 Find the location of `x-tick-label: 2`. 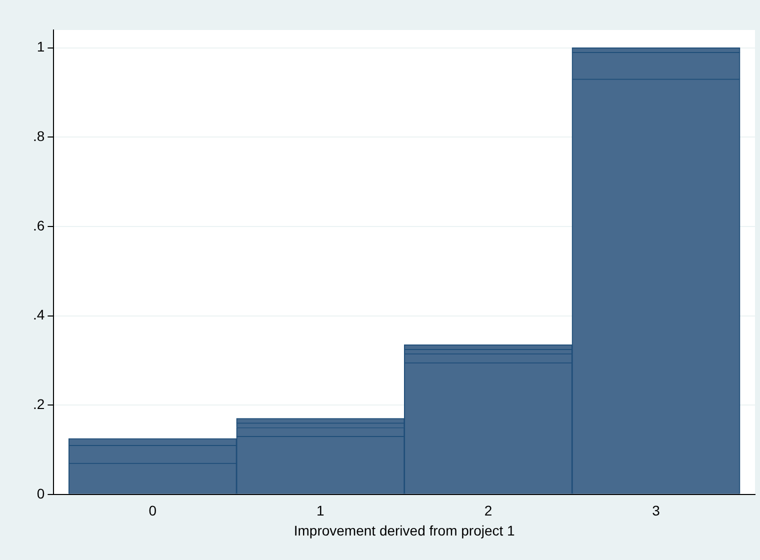

x-tick-label: 2 is located at coordinates (488, 510).